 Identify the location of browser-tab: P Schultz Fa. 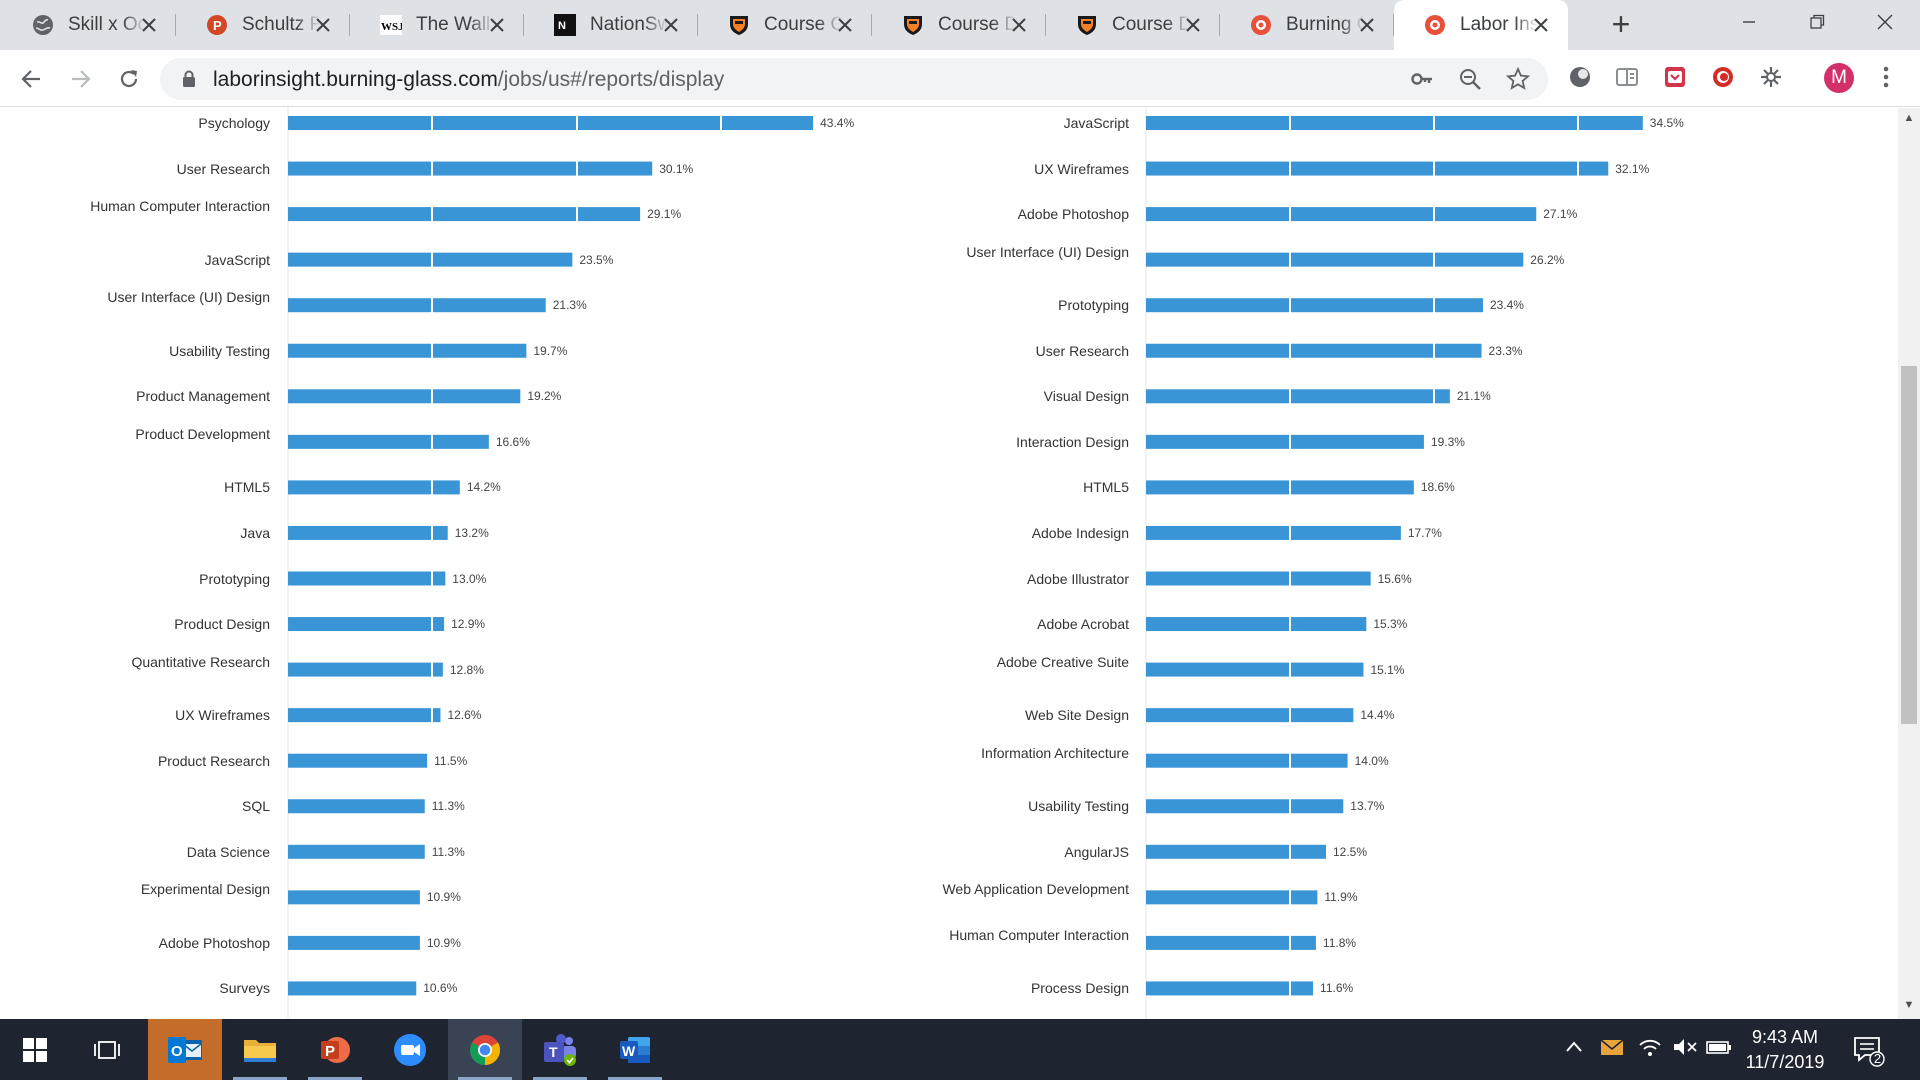
(263, 25).